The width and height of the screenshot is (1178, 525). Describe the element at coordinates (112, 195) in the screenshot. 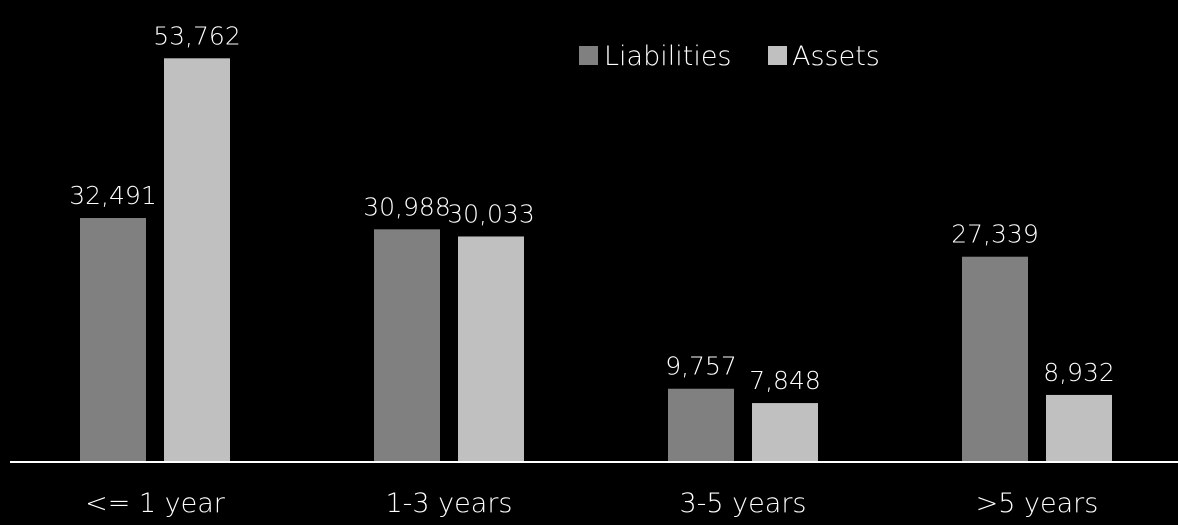

I see `value-label-liabilities-0: 32,491` at that location.